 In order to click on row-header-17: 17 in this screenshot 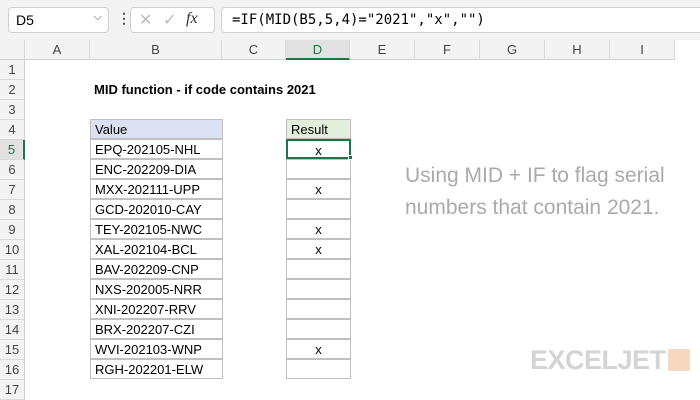, I will do `click(12, 390)`.